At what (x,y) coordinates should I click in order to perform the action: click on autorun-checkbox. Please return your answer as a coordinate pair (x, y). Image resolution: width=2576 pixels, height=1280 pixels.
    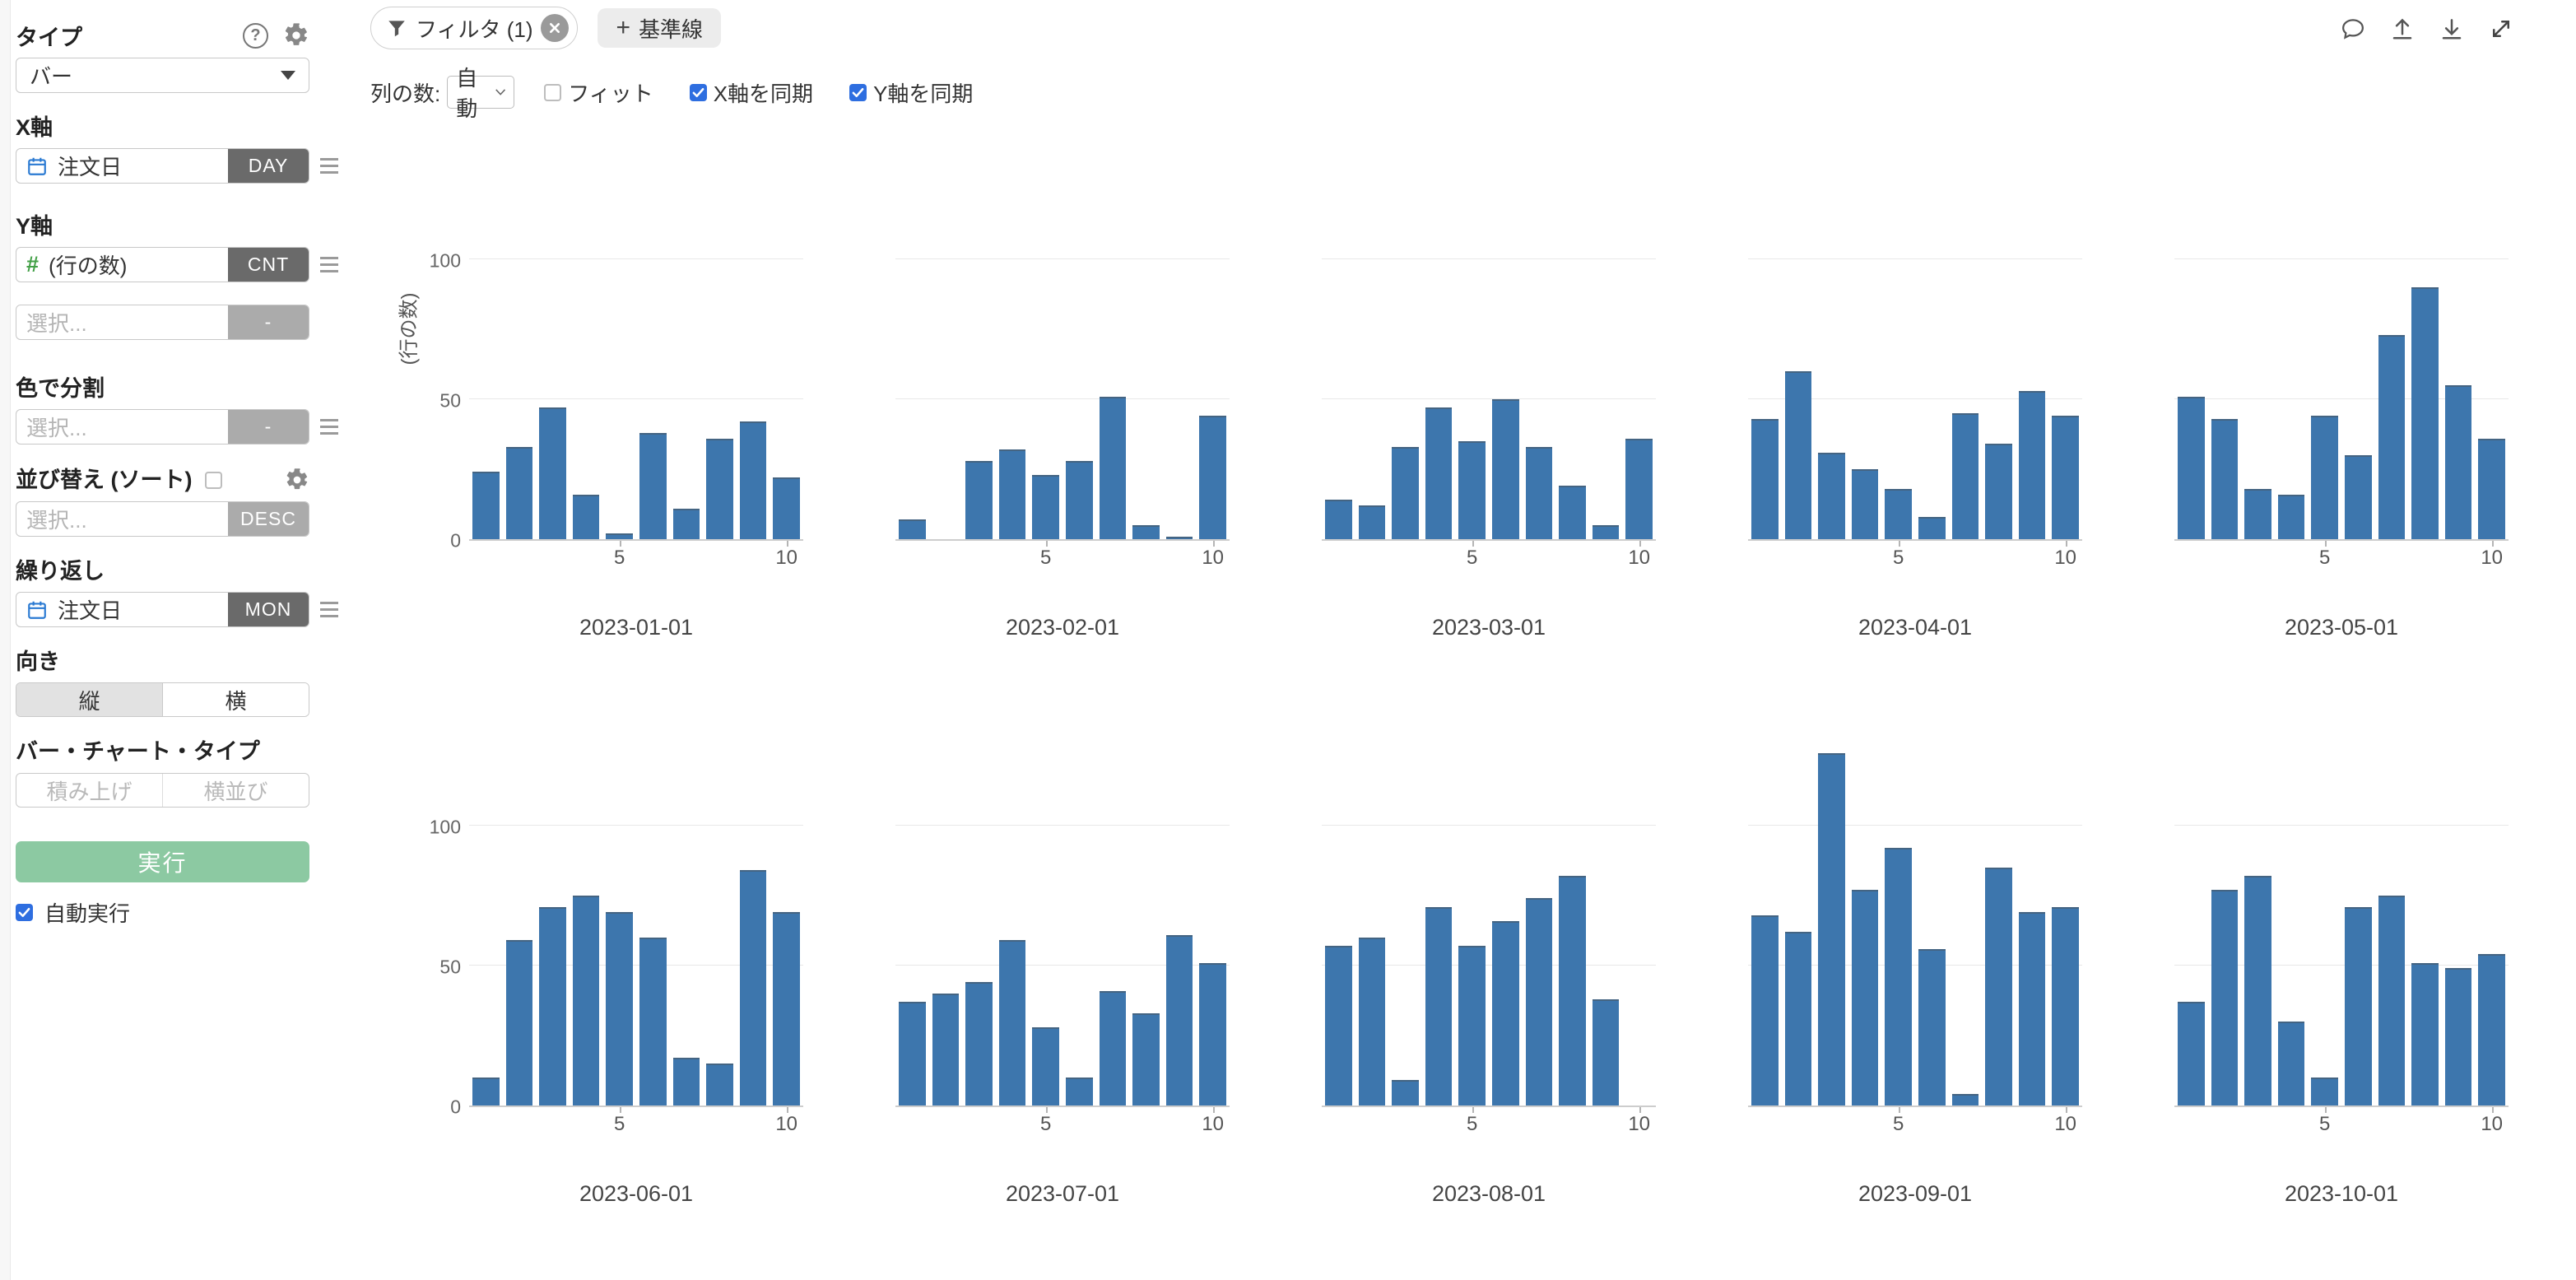
    Looking at the image, I should click on (24, 912).